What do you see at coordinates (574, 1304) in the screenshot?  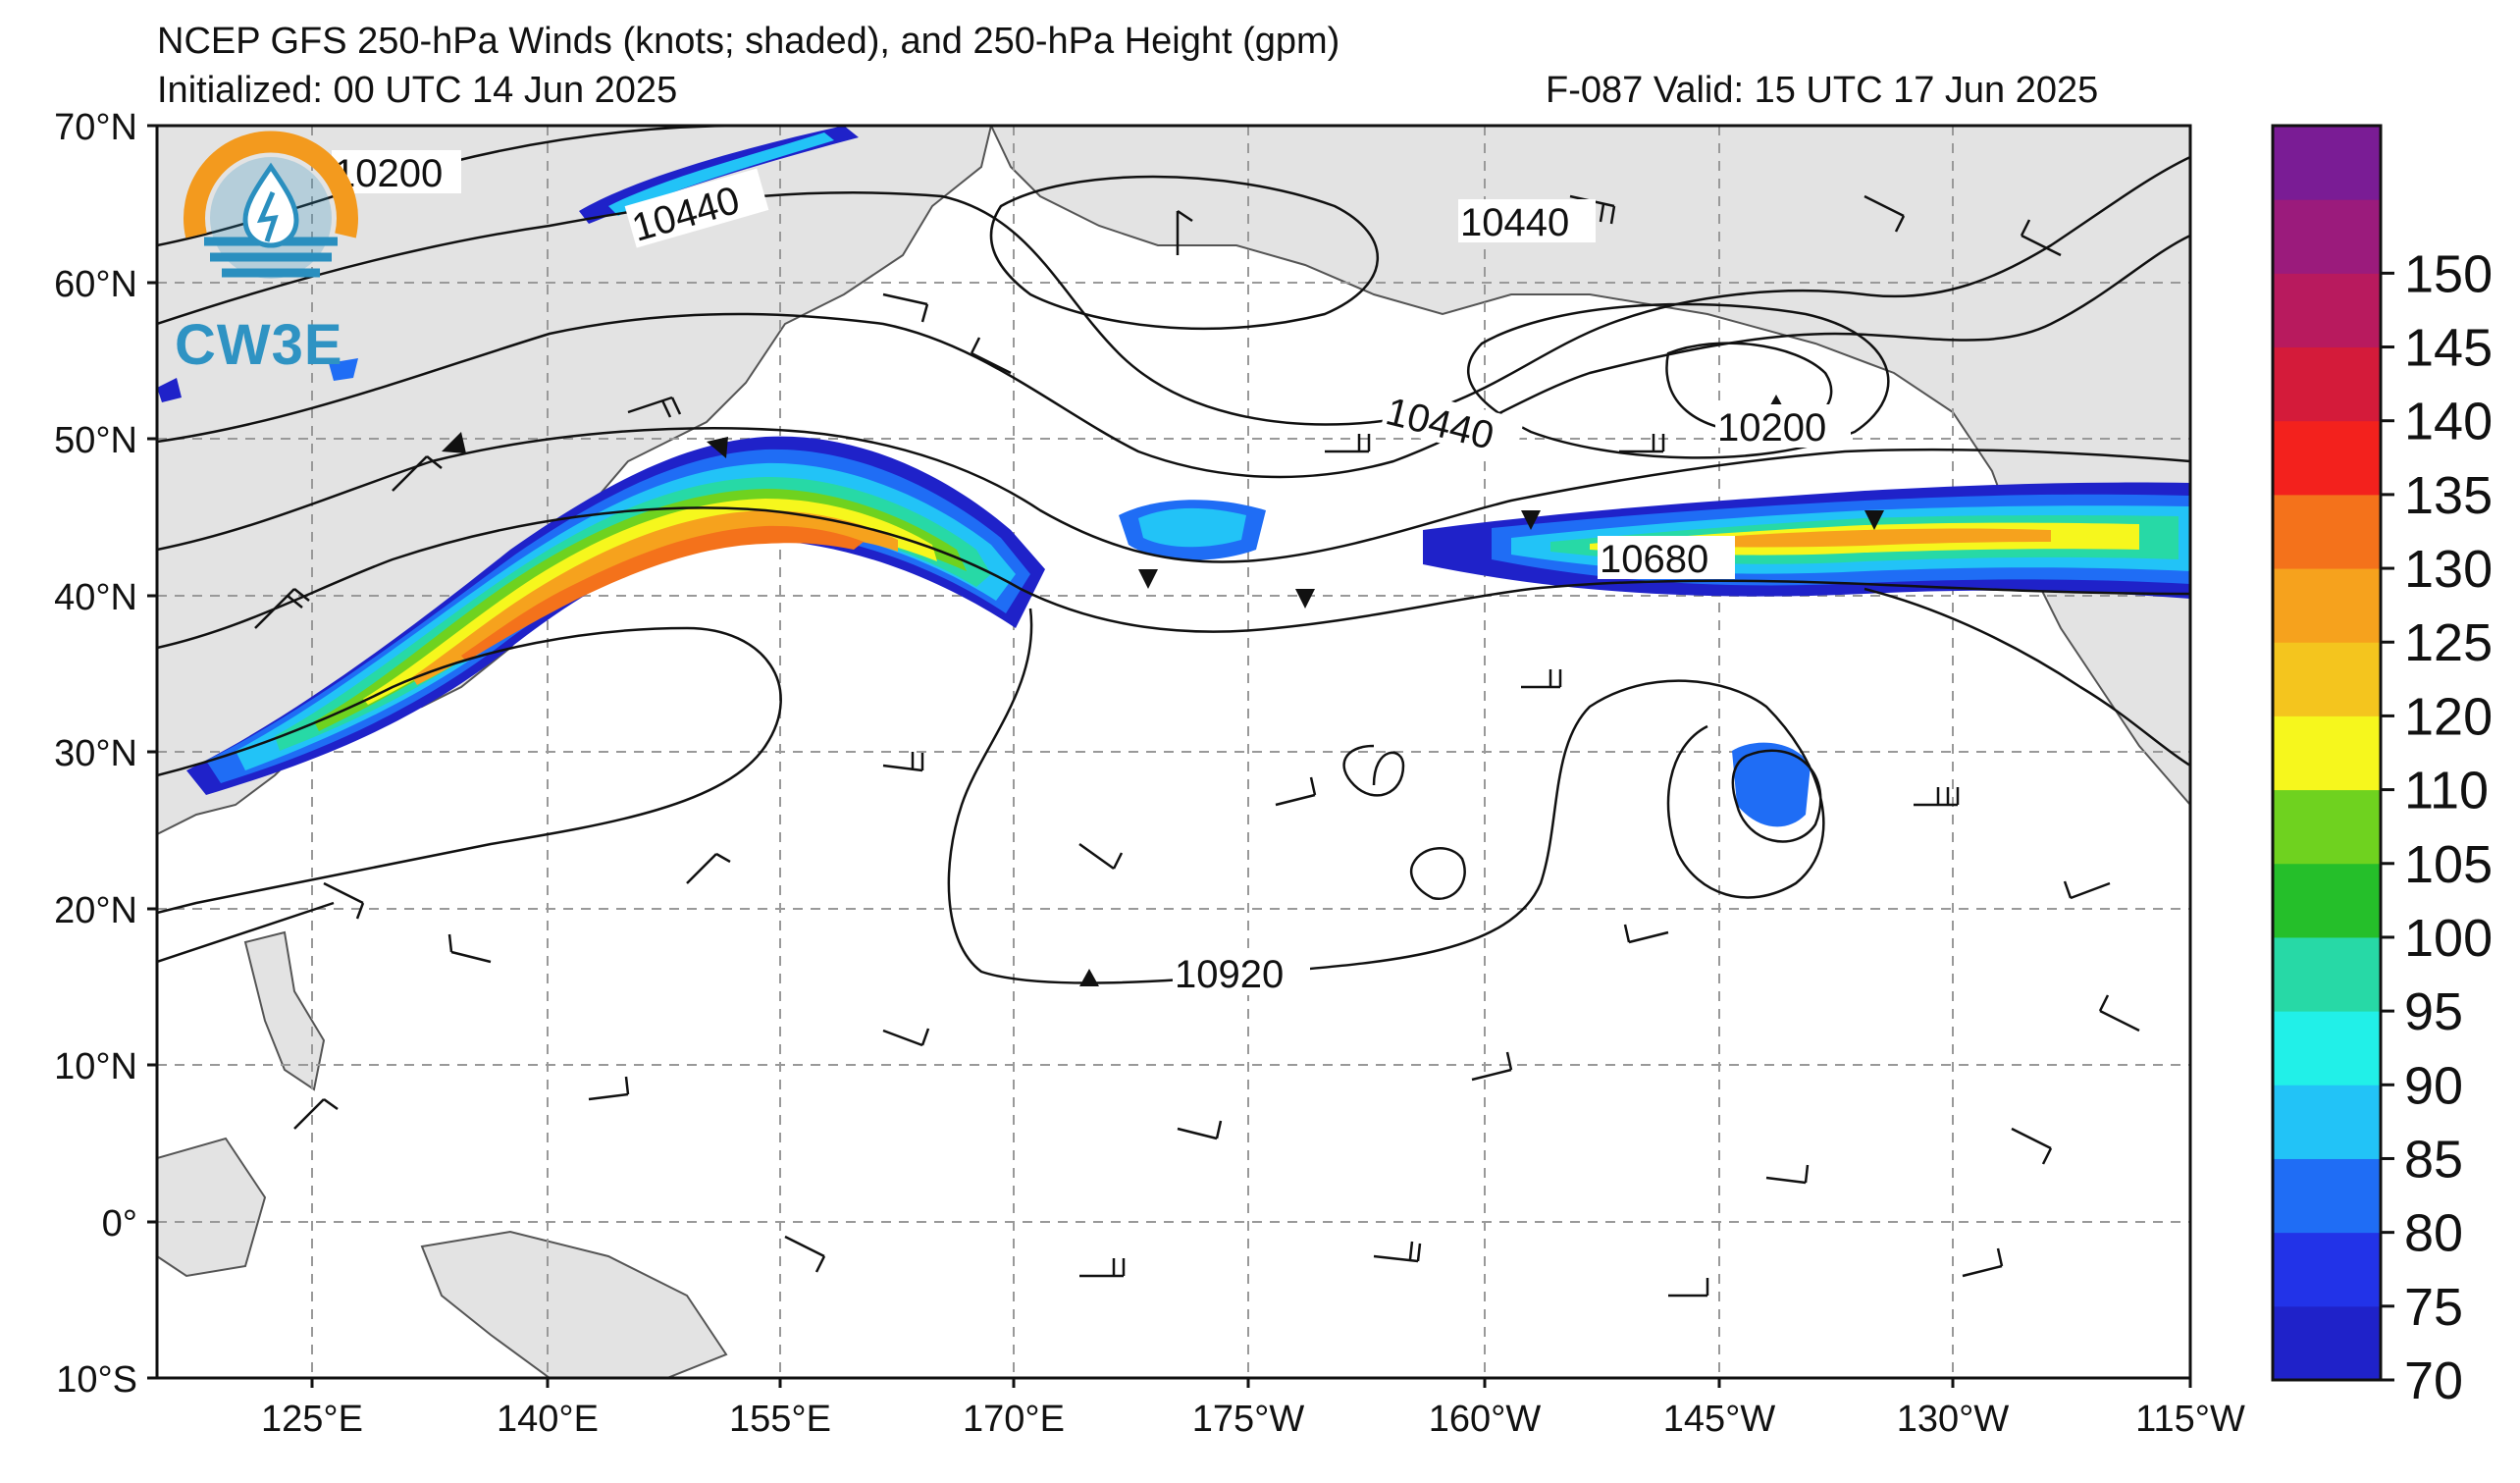 I see `land-new-guinea` at bounding box center [574, 1304].